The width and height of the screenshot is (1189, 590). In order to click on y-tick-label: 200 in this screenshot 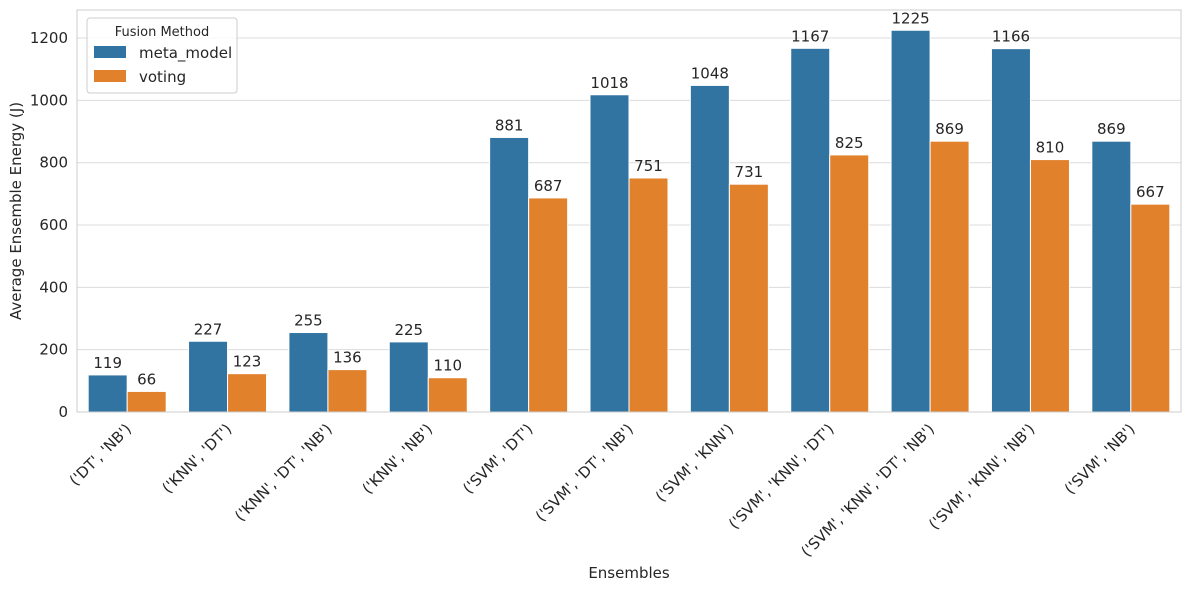, I will do `click(53, 350)`.